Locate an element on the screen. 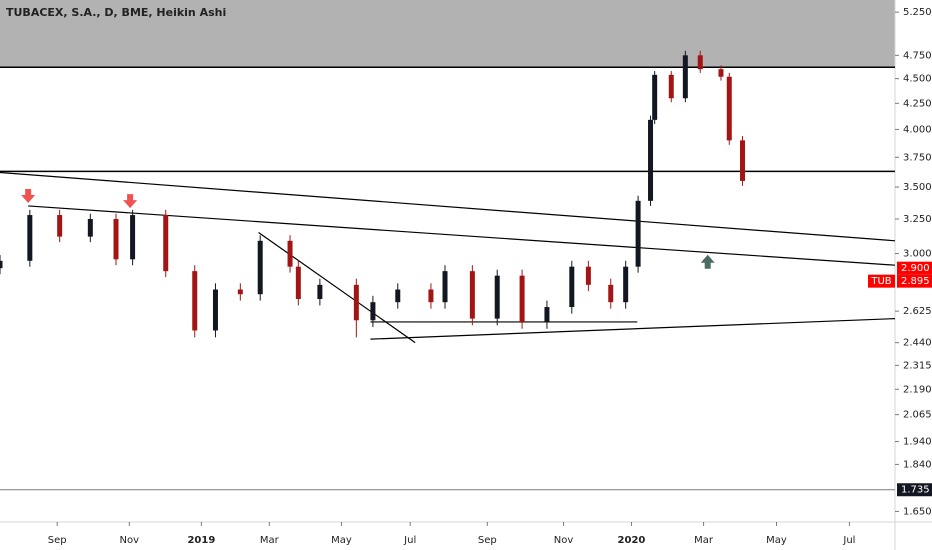  price-label: 2.900 is located at coordinates (915, 268).